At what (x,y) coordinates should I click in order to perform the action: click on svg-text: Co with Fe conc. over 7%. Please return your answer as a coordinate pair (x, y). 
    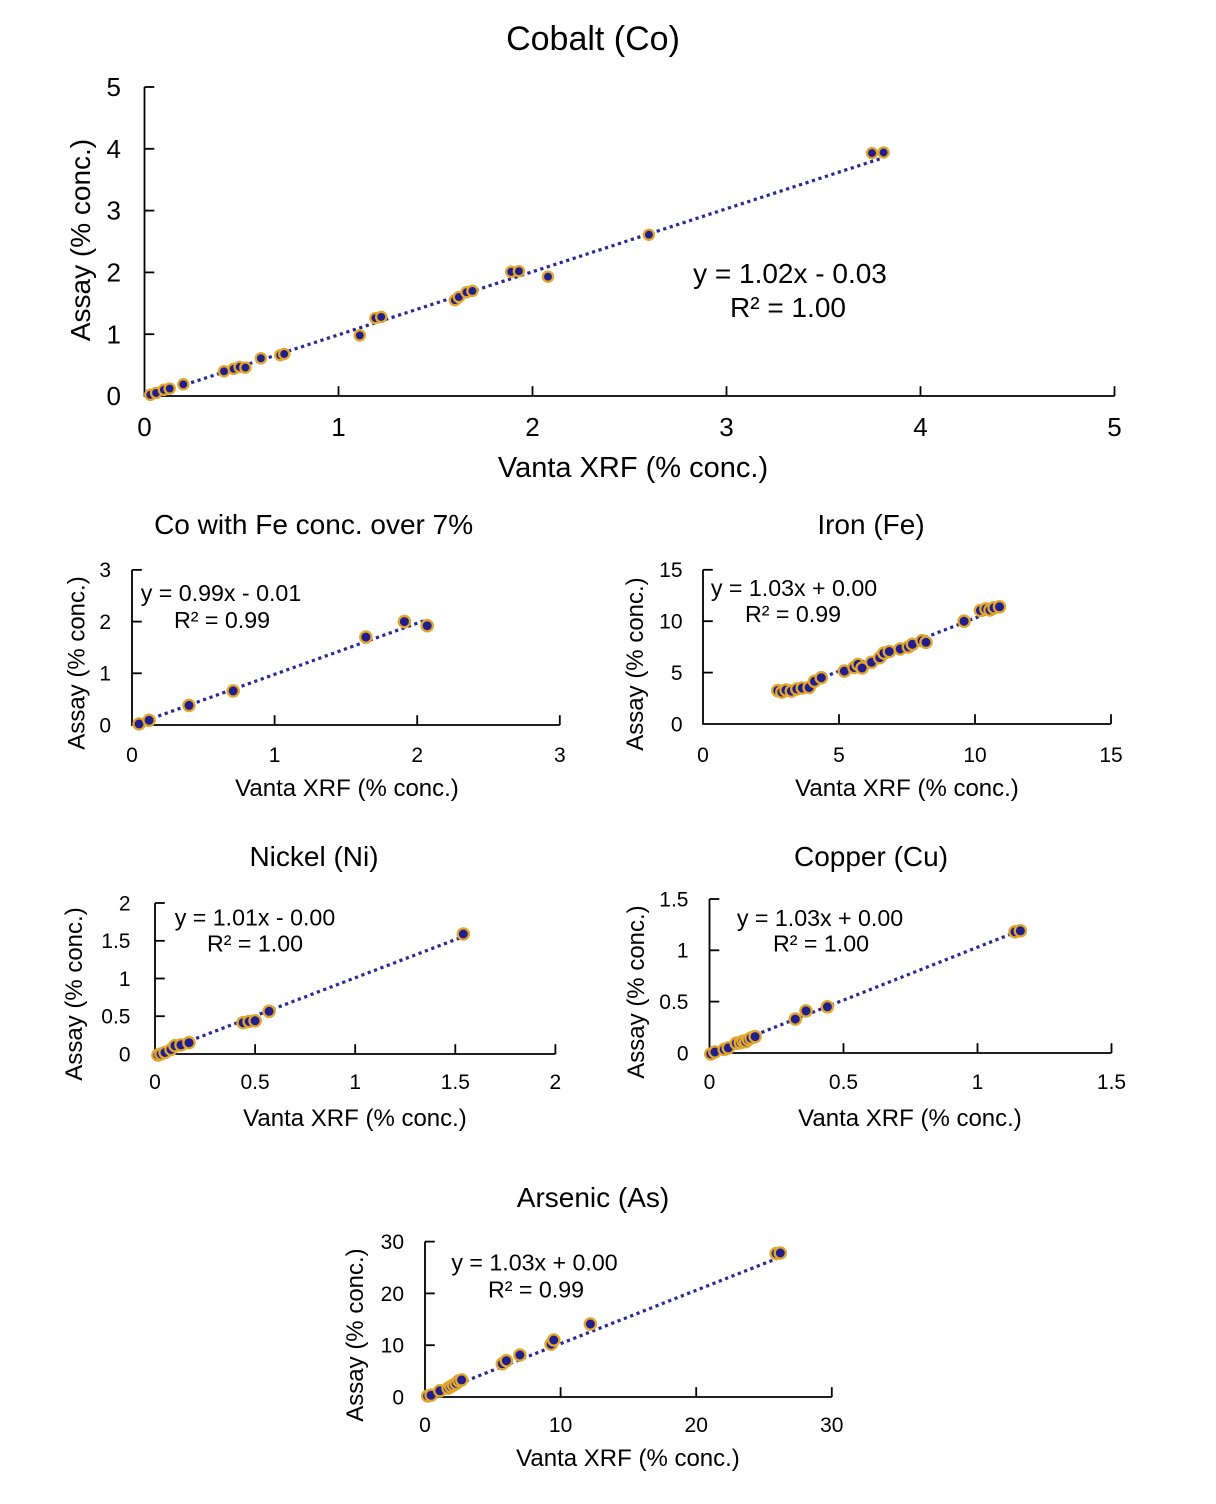
    Looking at the image, I should click on (313, 524).